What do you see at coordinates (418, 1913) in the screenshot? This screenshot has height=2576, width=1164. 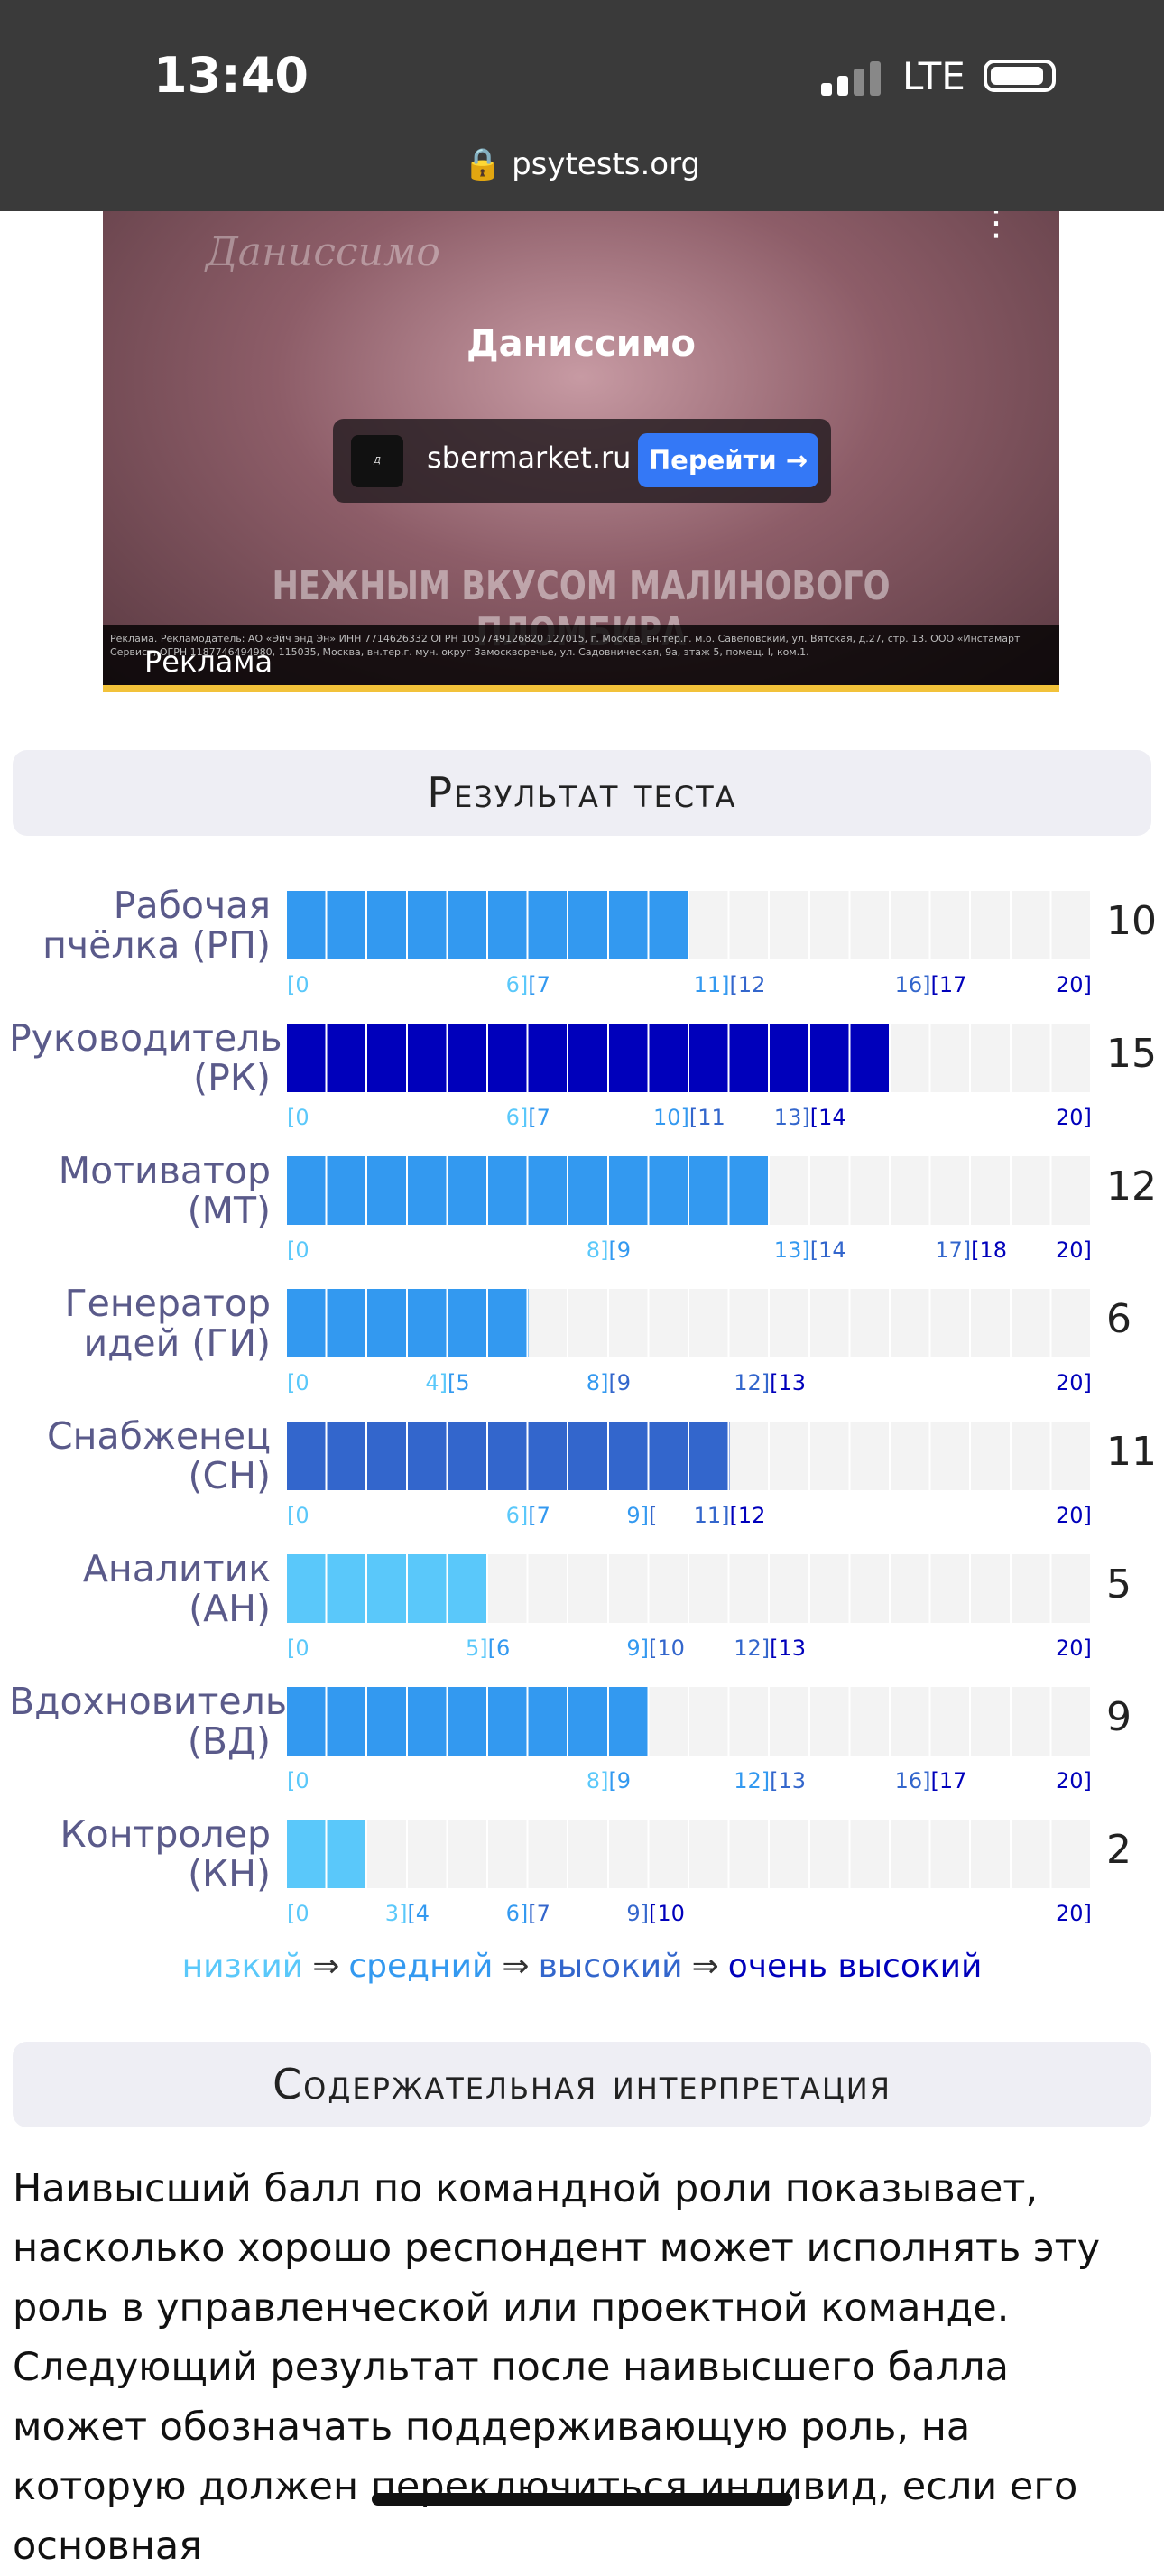 I see `scale-tick-label: [4` at bounding box center [418, 1913].